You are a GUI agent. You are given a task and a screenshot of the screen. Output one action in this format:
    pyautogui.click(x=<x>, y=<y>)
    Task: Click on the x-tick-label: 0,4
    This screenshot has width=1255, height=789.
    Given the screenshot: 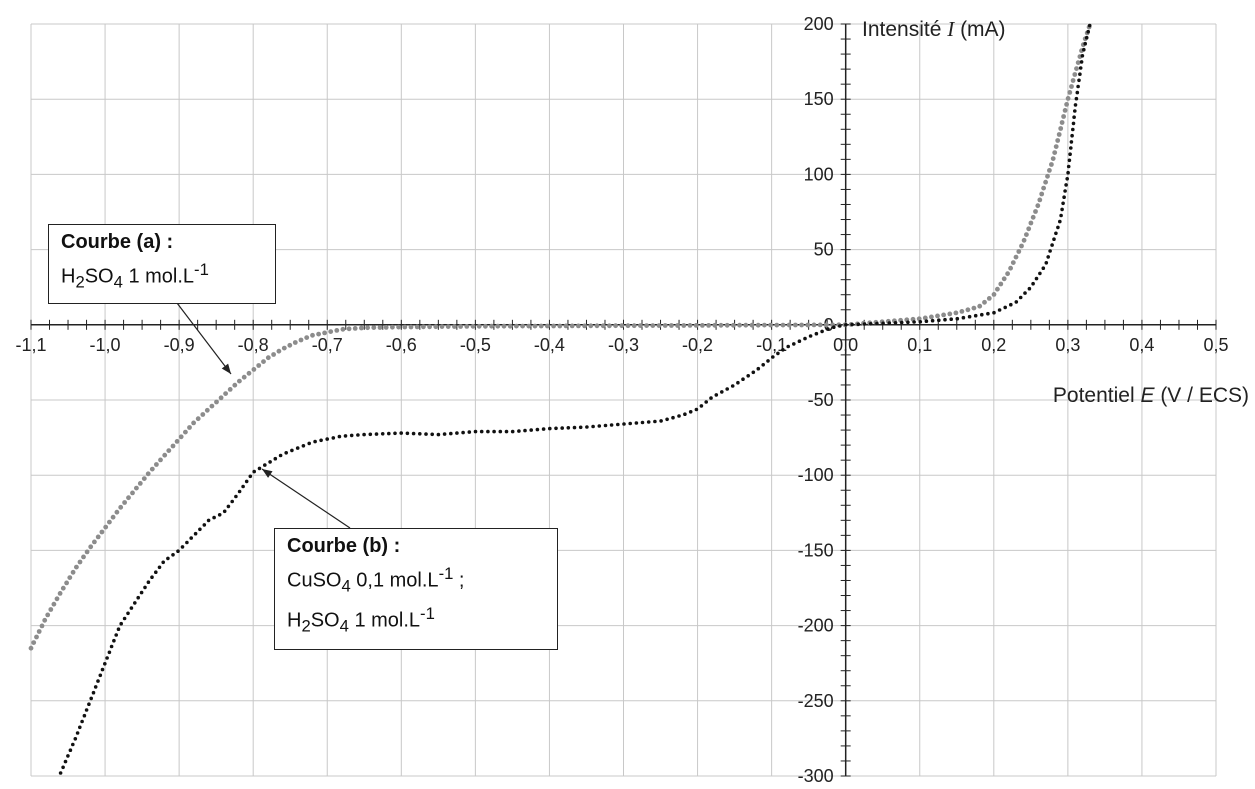 What is the action you would take?
    pyautogui.click(x=1141, y=345)
    